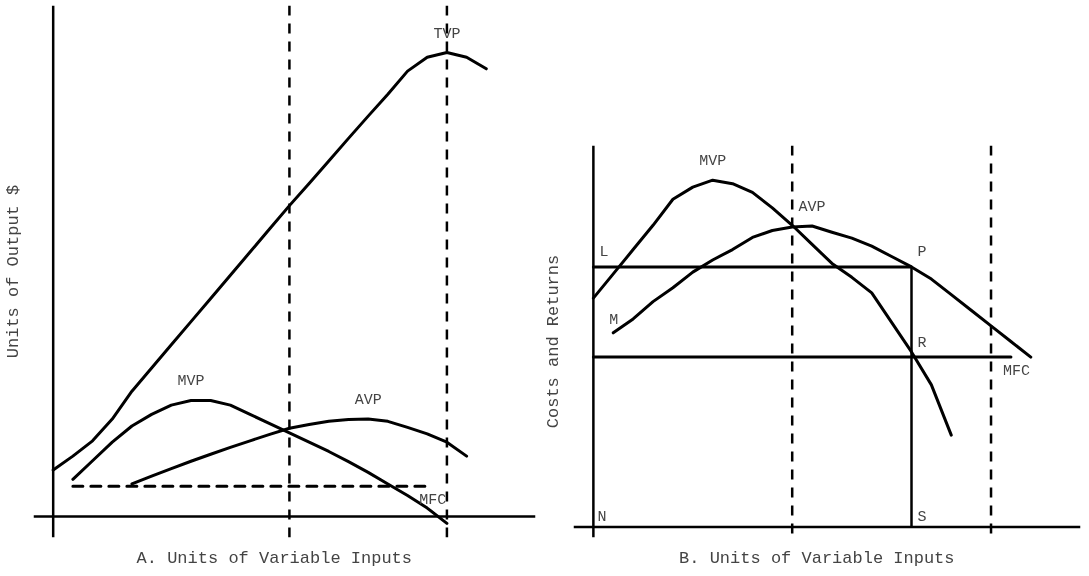 The image size is (1089, 576). I want to click on annotation: P, so click(922, 253).